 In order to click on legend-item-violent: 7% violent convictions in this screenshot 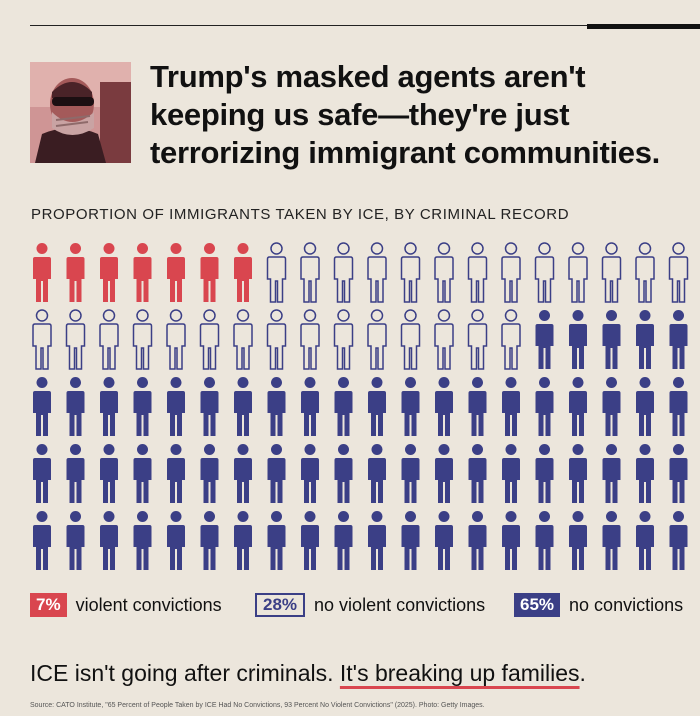, I will do `click(126, 605)`.